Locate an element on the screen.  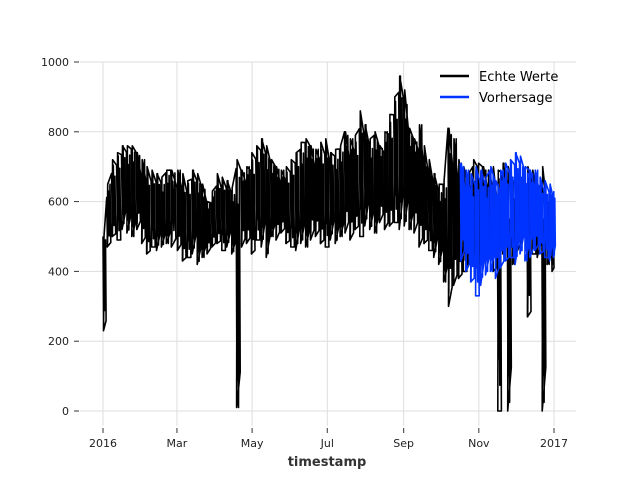
y-axis-ticks: 0 200 400 600 800 1000 is located at coordinates (60, 237).